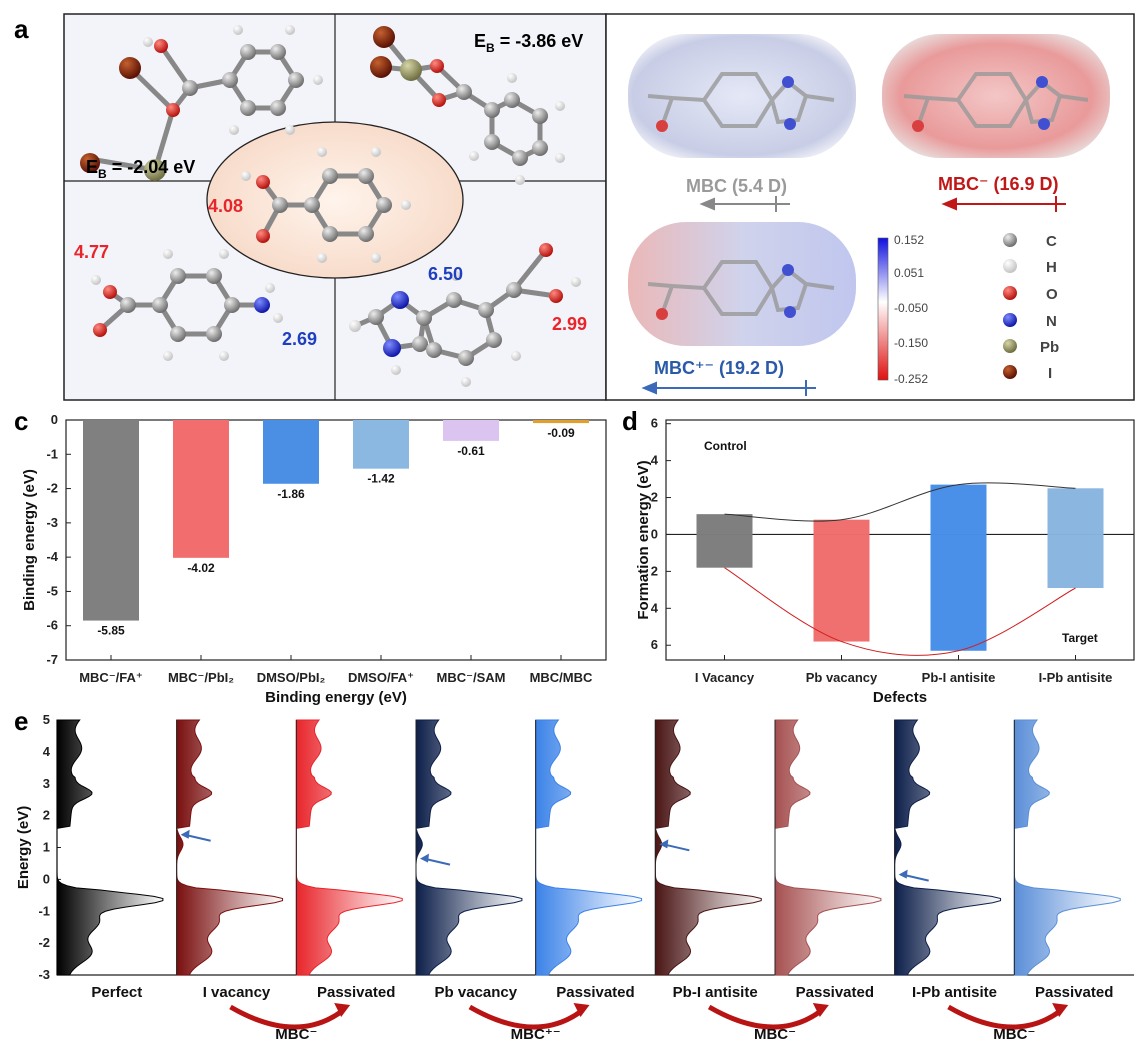 The width and height of the screenshot is (1148, 1057). I want to click on chart-c-data-label: -5.85, so click(111, 631).